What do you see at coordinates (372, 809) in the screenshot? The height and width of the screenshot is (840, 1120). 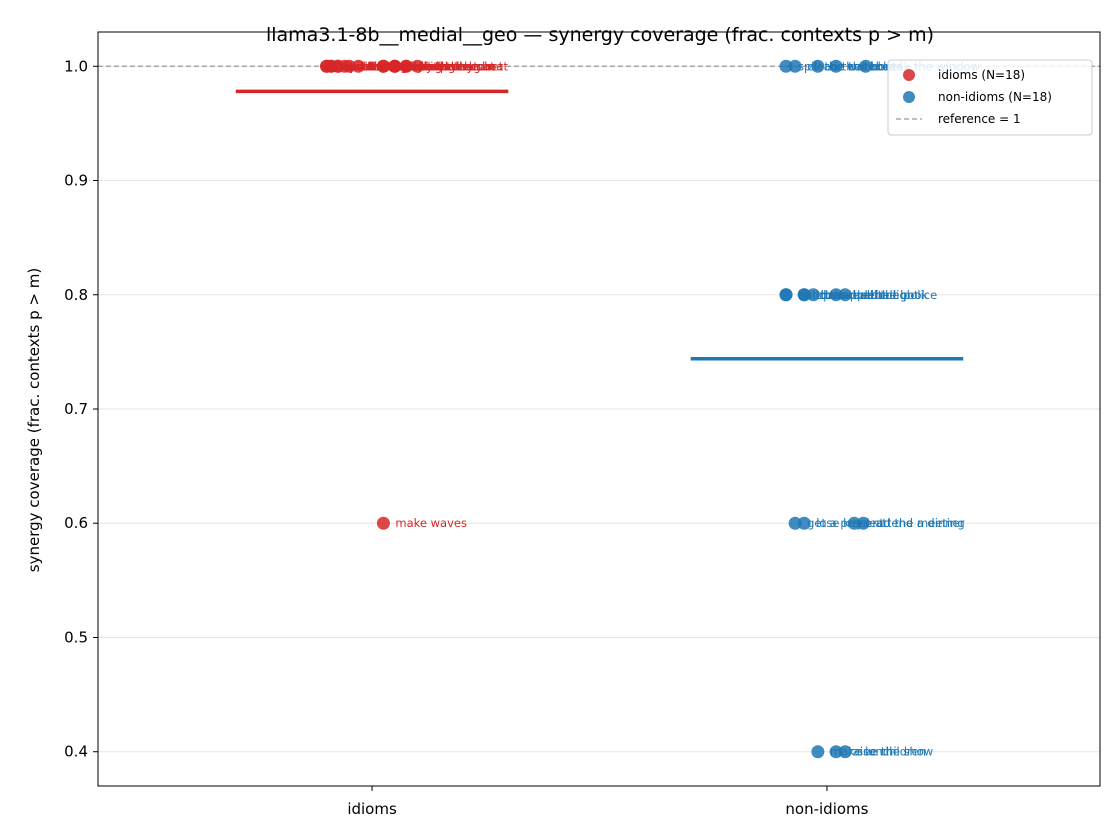 I see `x-tick-label: idioms` at bounding box center [372, 809].